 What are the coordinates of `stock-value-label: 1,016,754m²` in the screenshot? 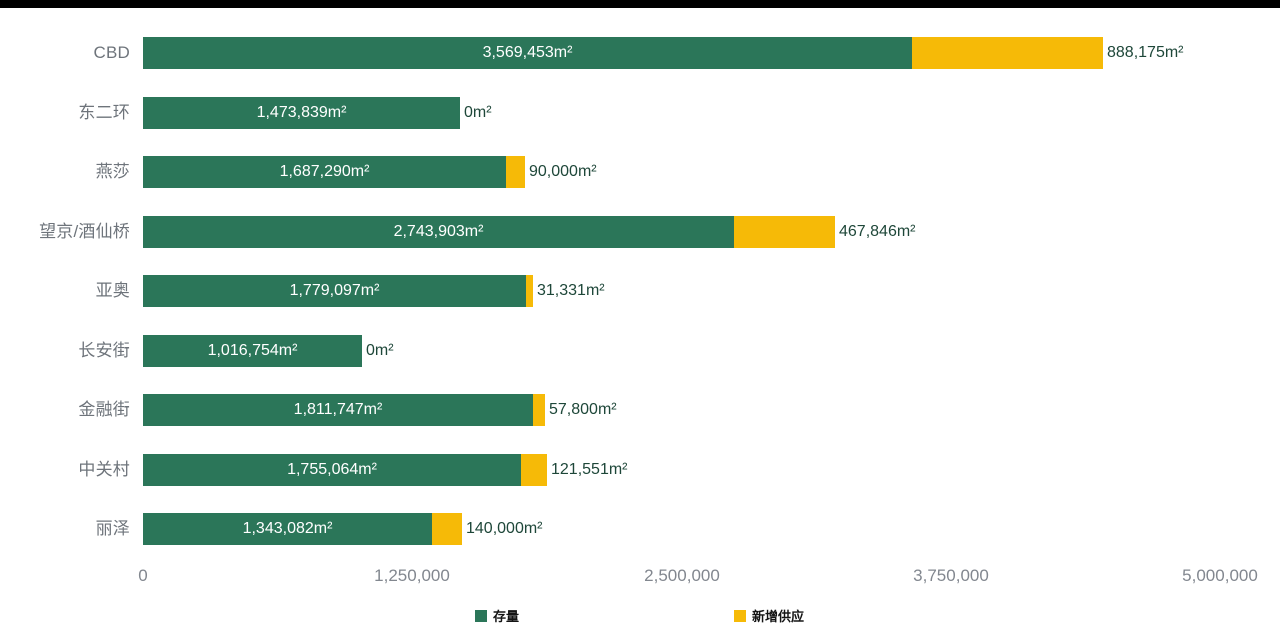 It's located at (252, 350).